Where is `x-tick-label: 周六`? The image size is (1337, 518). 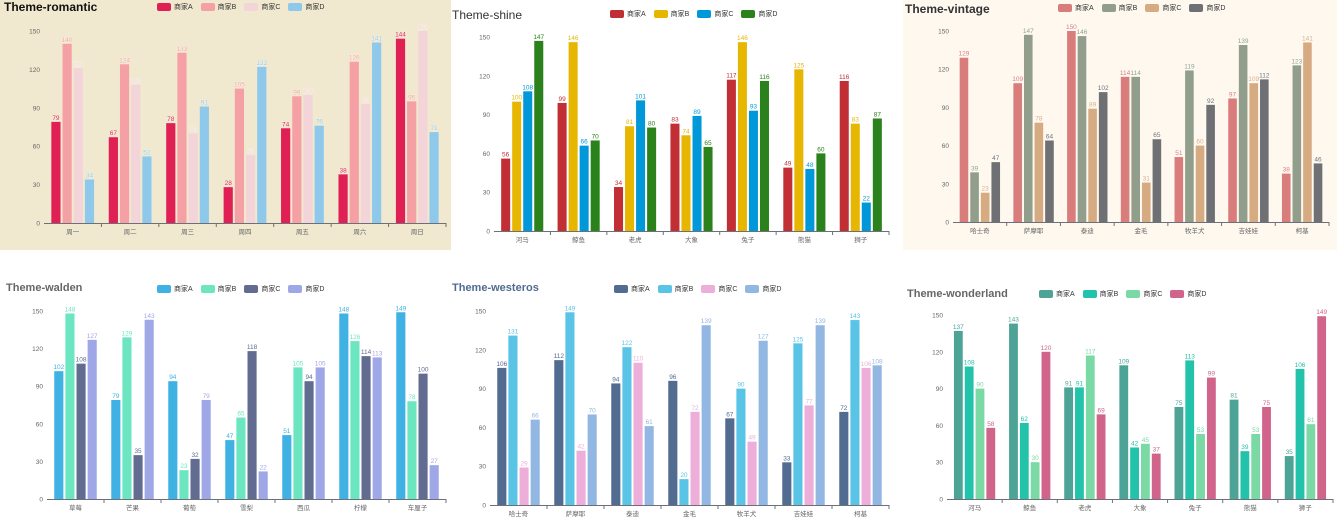 x-tick-label: 周六 is located at coordinates (360, 231).